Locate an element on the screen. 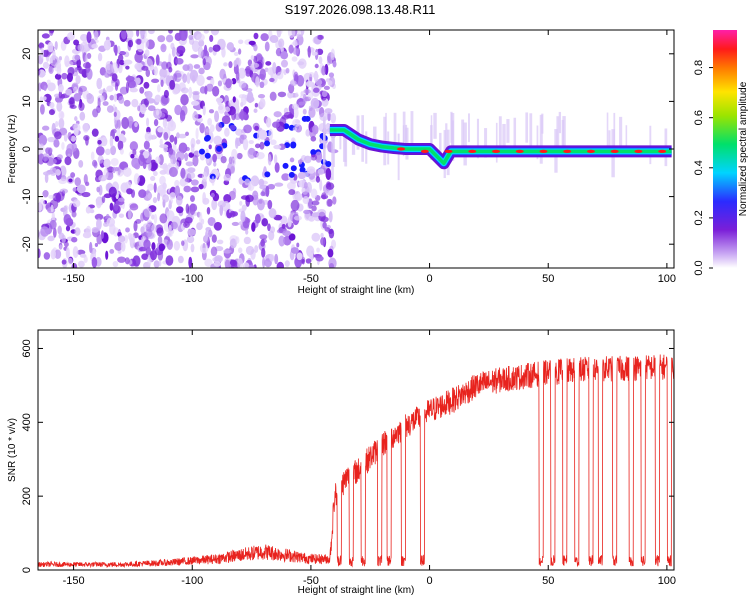  spectrogram-xlabel: Height of straight line (km) is located at coordinates (356, 290).